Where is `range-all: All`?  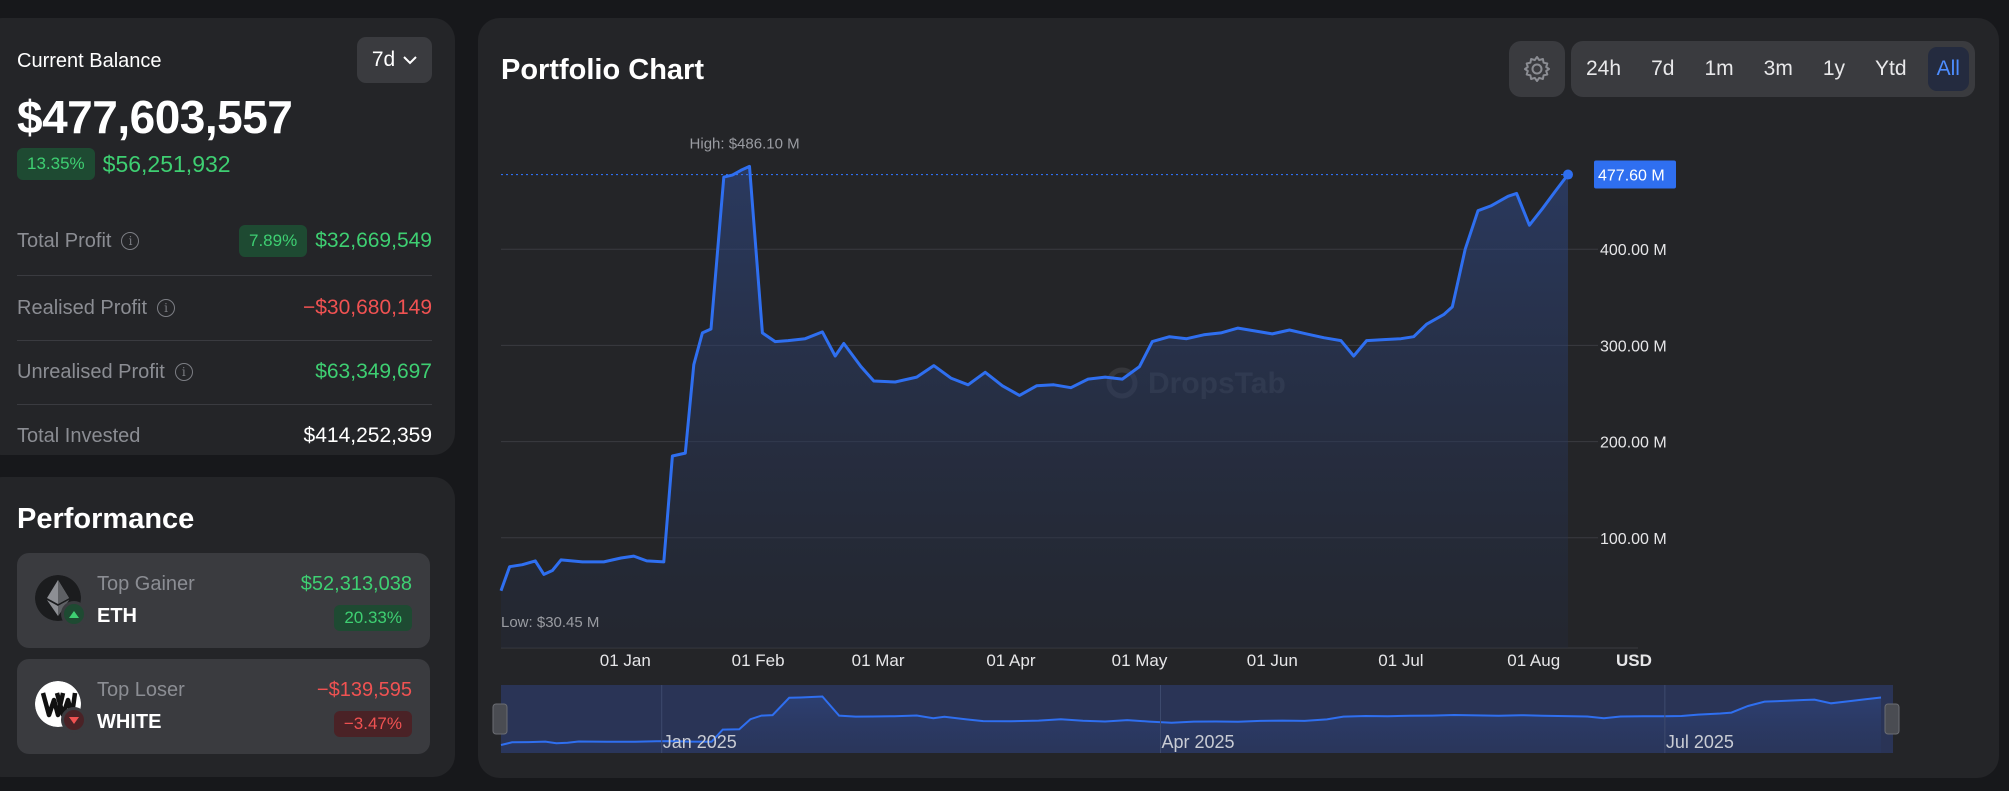 range-all: All is located at coordinates (1948, 69).